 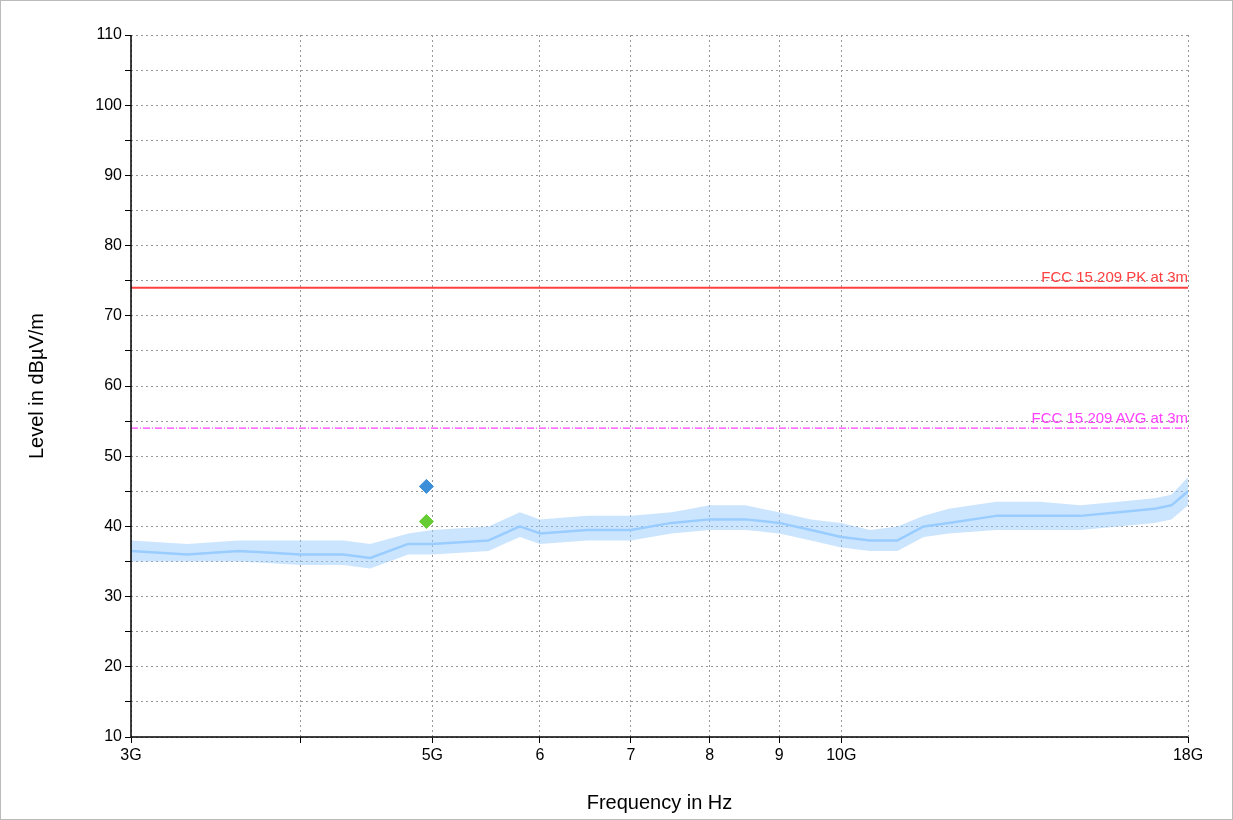 What do you see at coordinates (113, 666) in the screenshot?
I see `y-tick-label: 20` at bounding box center [113, 666].